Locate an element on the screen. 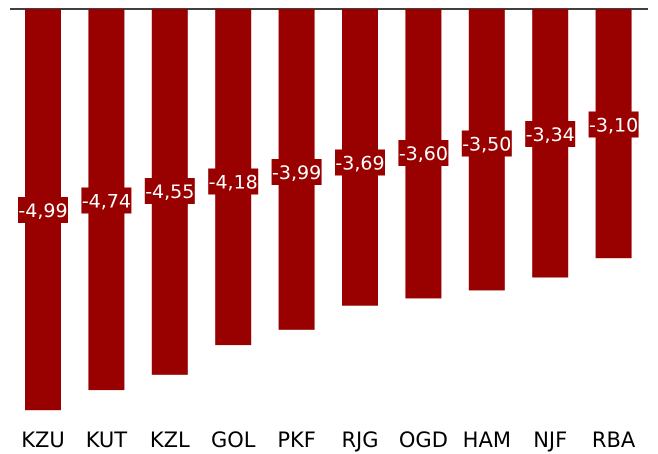 This screenshot has height=454, width=658. category-label-njf: NJF is located at coordinates (550, 440).